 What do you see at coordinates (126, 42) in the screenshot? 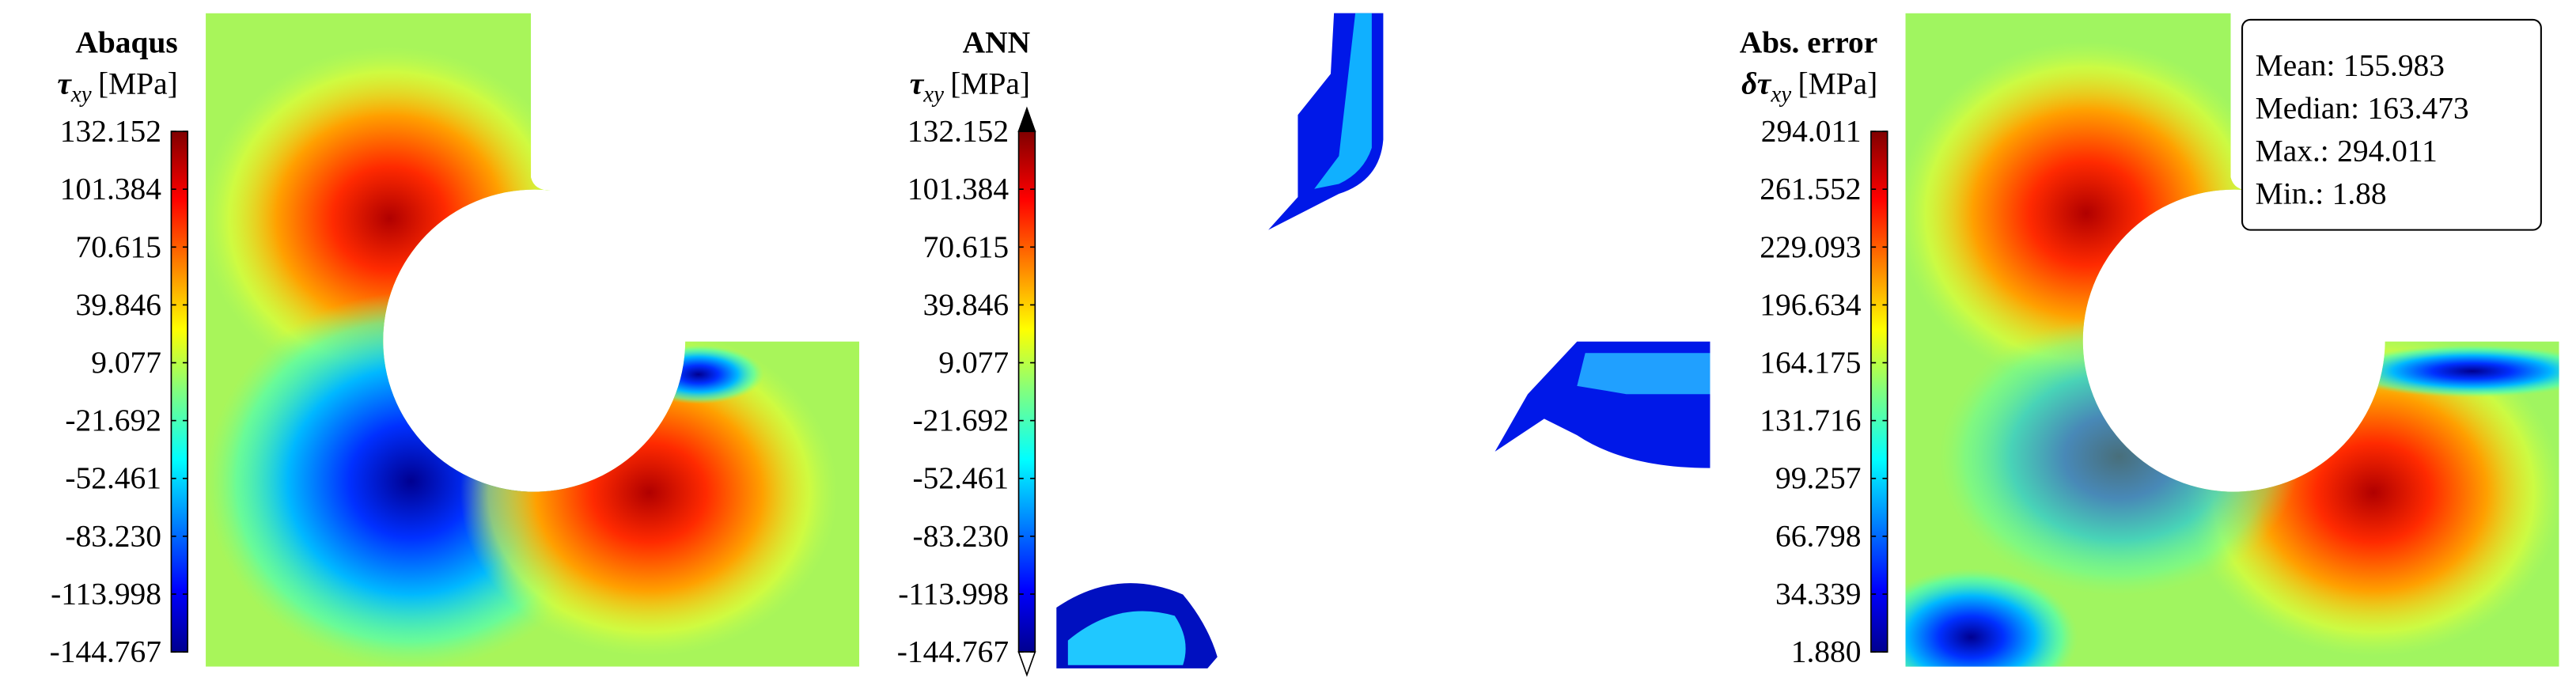
I see `panel-title: Abaqus` at bounding box center [126, 42].